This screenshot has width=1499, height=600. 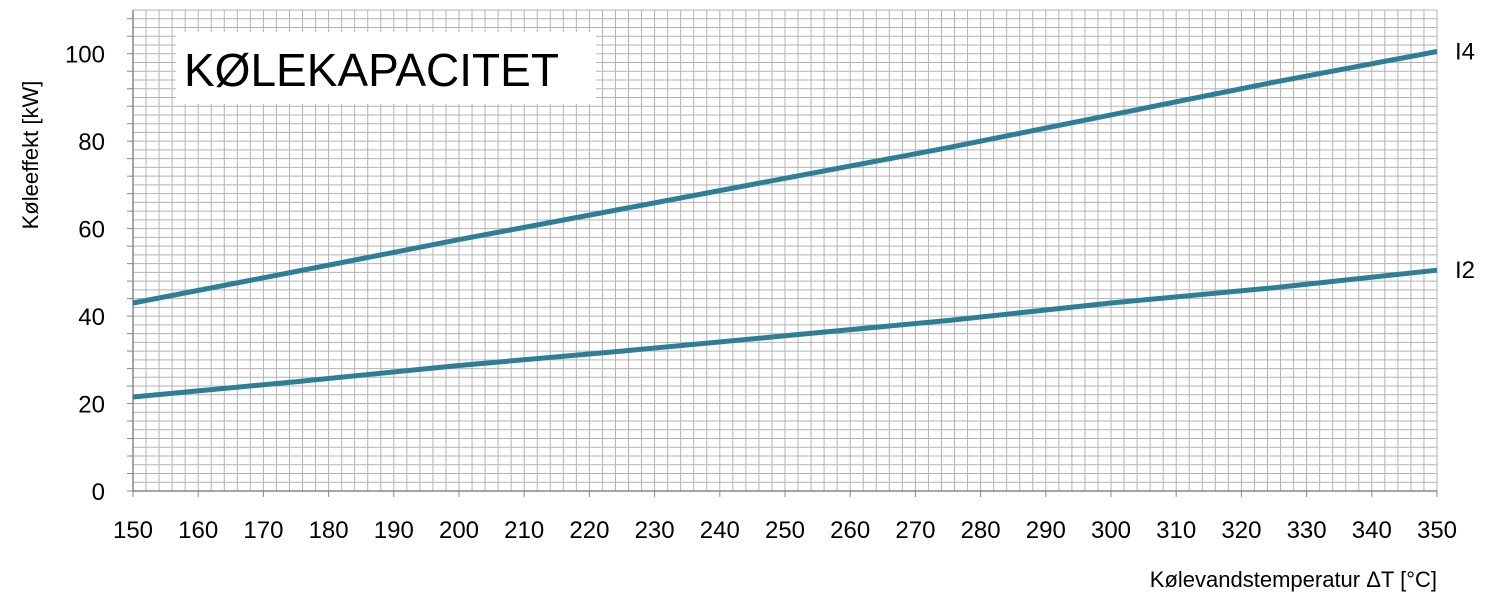 I want to click on series-label-i2: I2, so click(x=1465, y=270).